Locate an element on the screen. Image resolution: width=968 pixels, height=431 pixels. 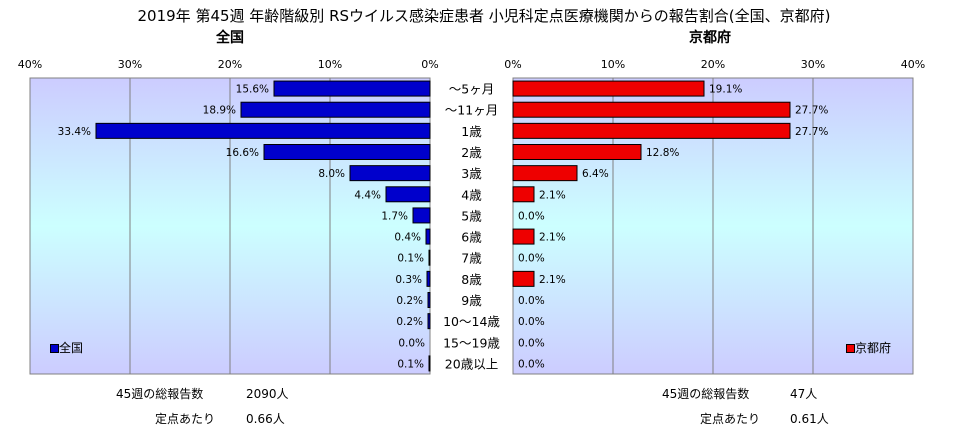
national-legend-swatch is located at coordinates (54, 348).